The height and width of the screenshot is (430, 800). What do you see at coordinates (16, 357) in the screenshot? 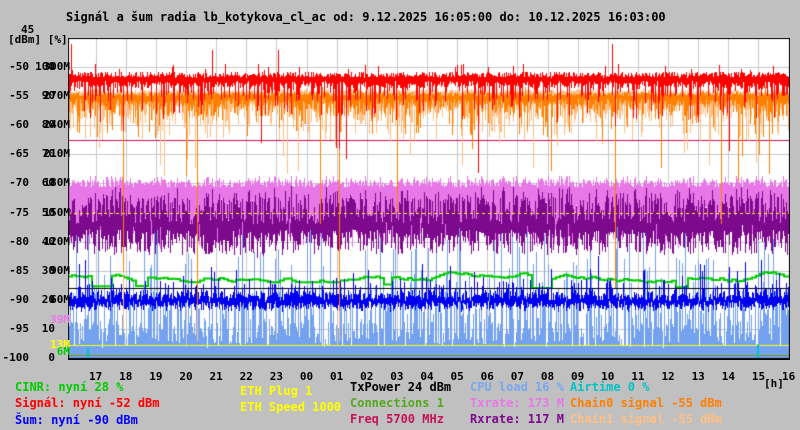
I see `dbm-tick-label: -100` at bounding box center [16, 357].